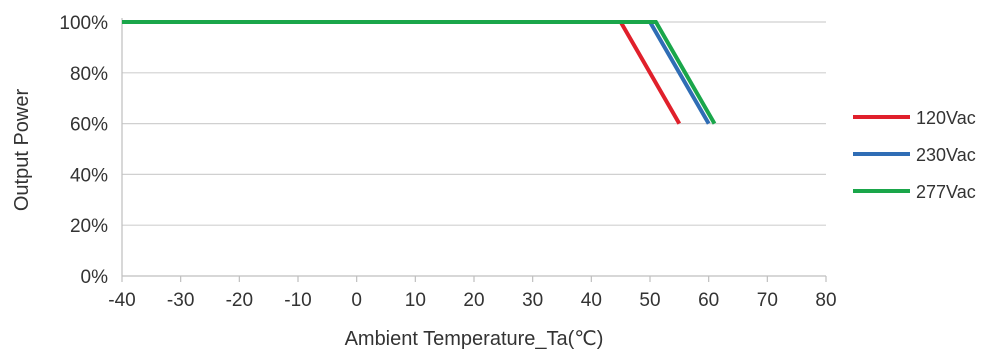 The image size is (992, 358). Describe the element at coordinates (83, 23) in the screenshot. I see `y-tick-label: 100%` at that location.